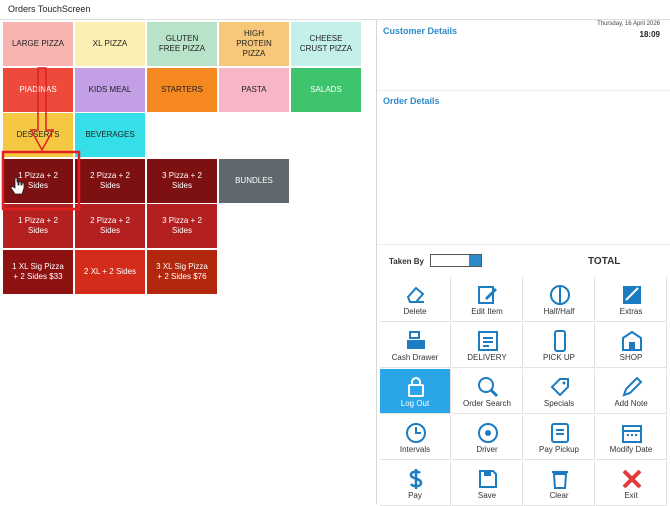 The width and height of the screenshot is (670, 506). What do you see at coordinates (559, 449) in the screenshot?
I see `button-label: Pay Pickup` at bounding box center [559, 449].